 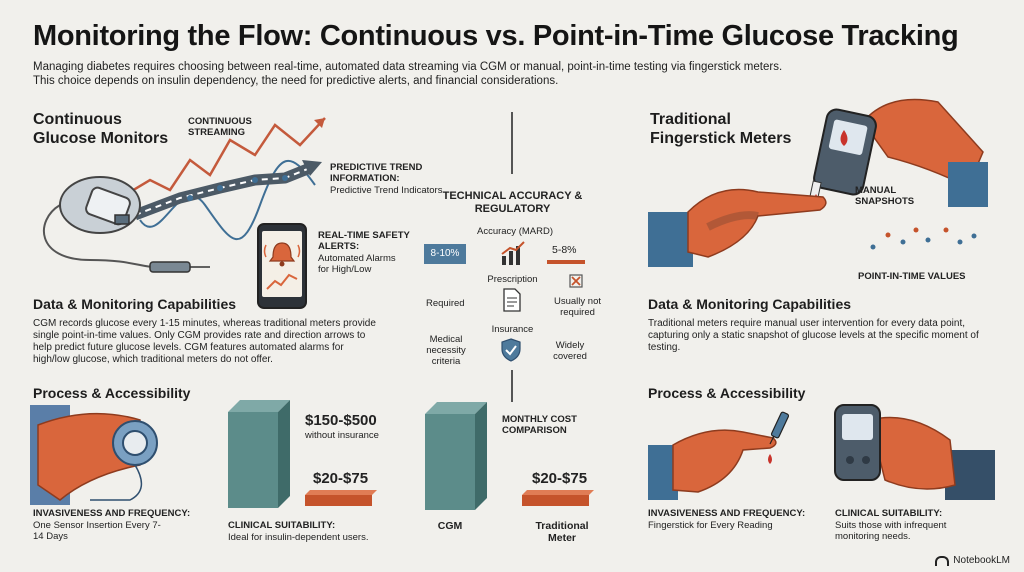 I want to click on bar-label-meter: Traditional Meter, so click(x=562, y=532).